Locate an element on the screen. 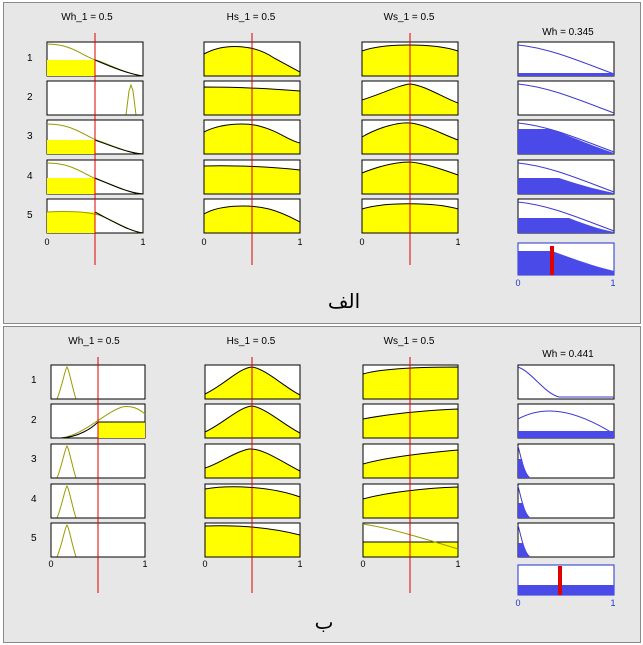 This screenshot has width=643, height=645. caption-alef: الف is located at coordinates (344, 301).